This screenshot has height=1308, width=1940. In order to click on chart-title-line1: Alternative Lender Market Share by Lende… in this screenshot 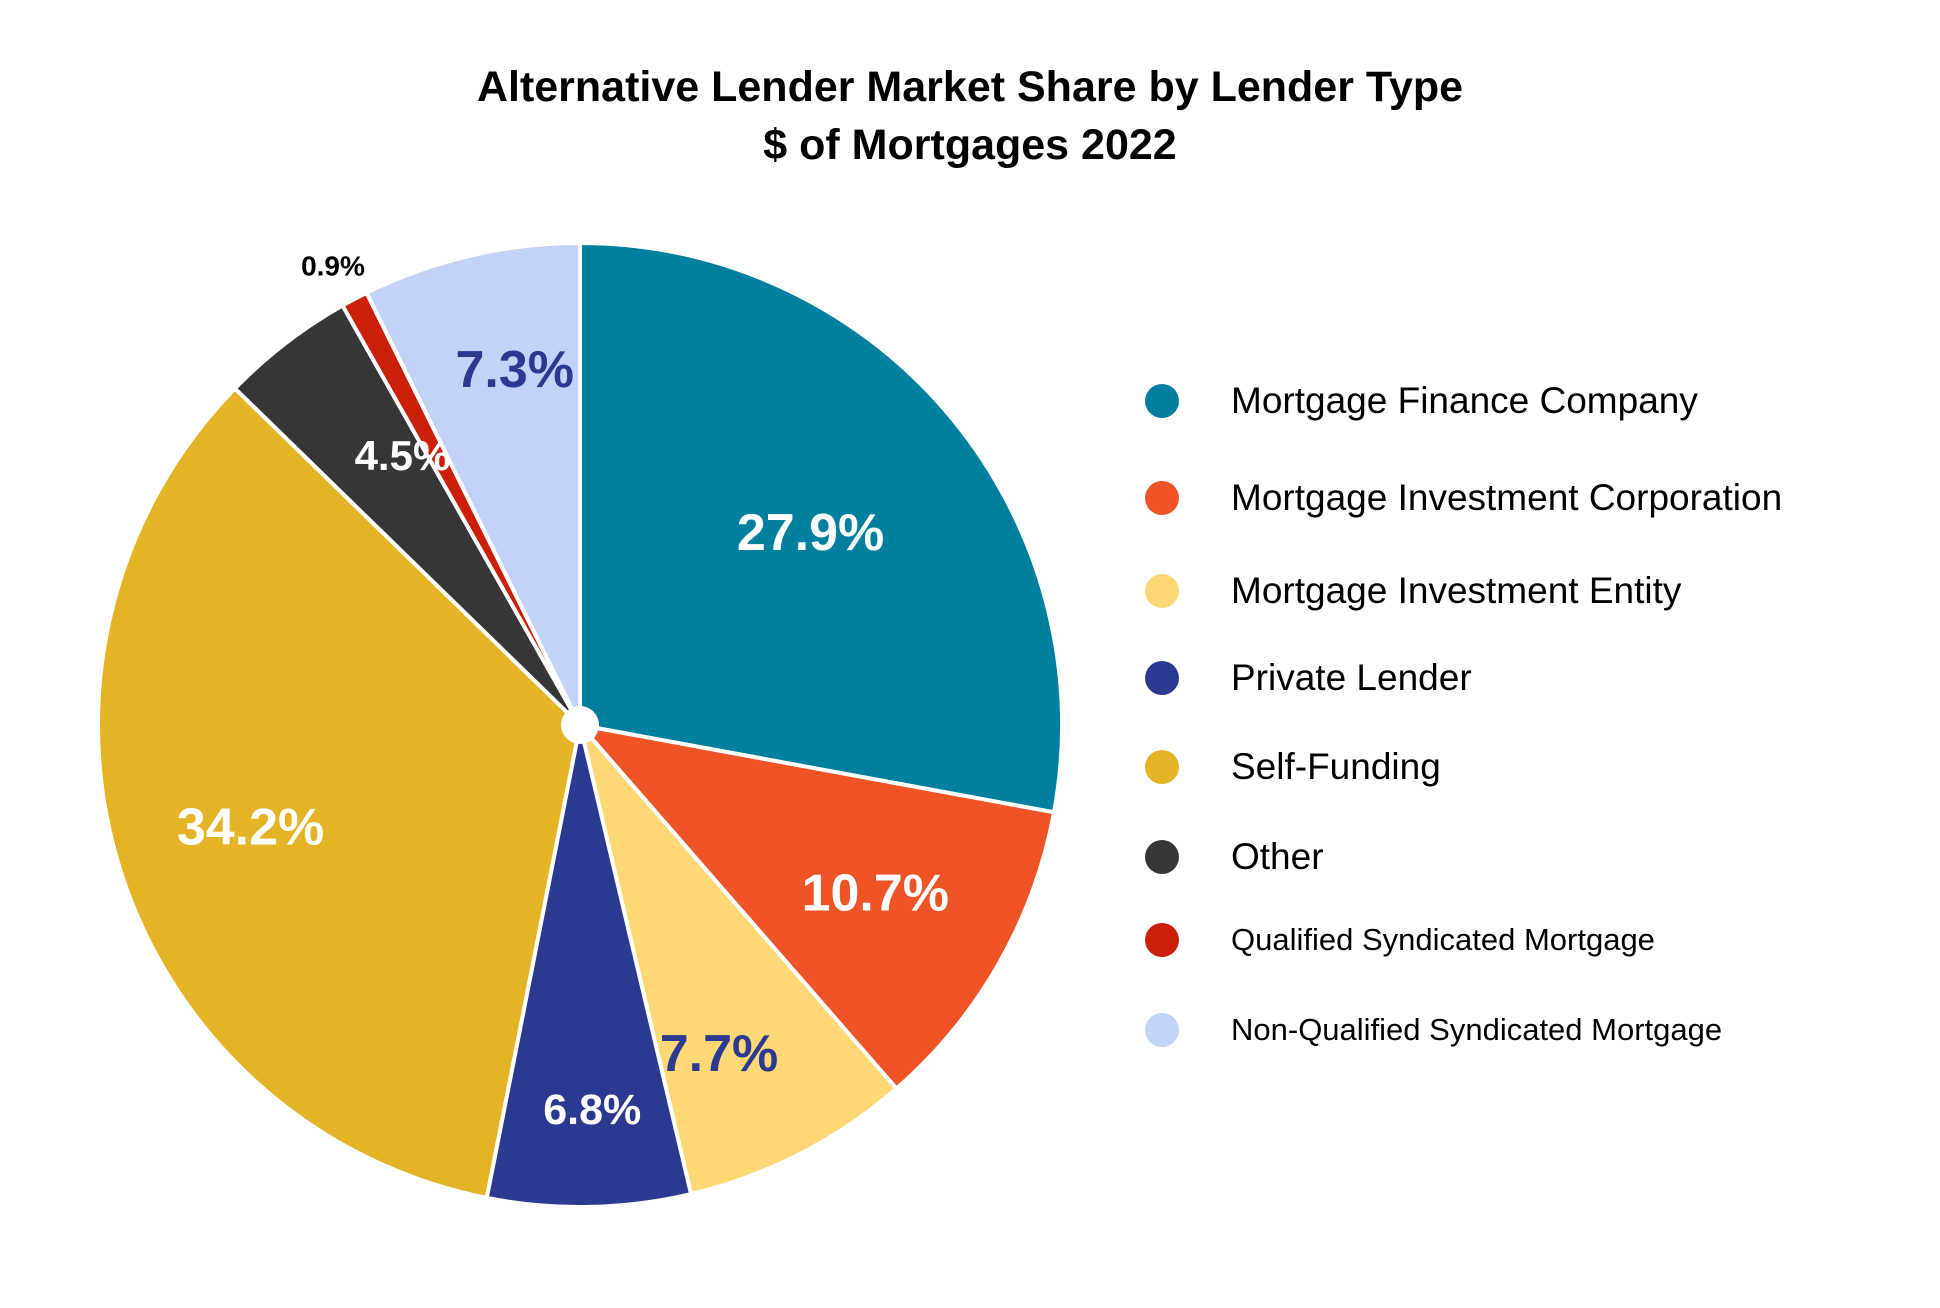, I will do `click(970, 87)`.